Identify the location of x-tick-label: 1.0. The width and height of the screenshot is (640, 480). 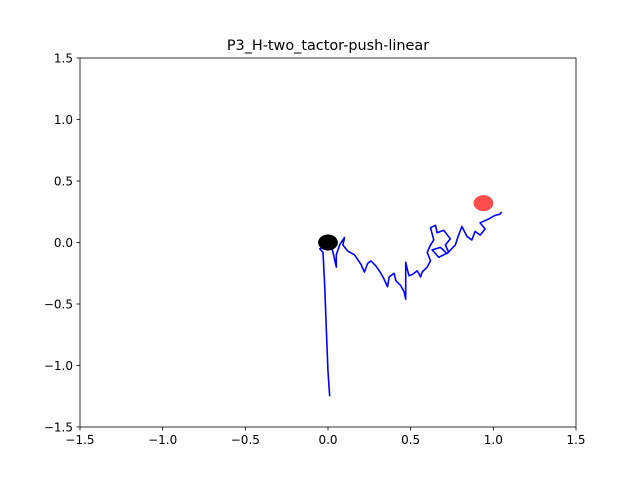
(493, 440).